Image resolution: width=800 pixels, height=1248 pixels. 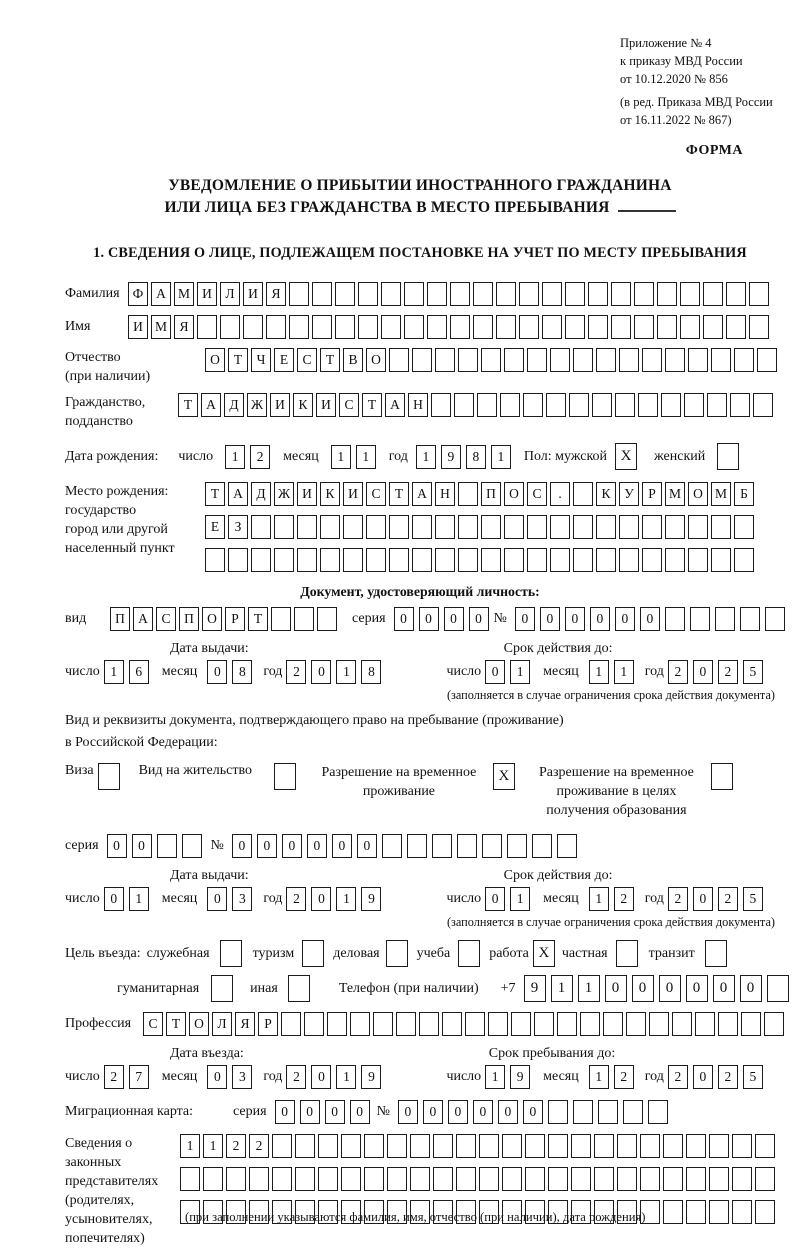 What do you see at coordinates (268, 1024) in the screenshot?
I see `box-cell: Р` at bounding box center [268, 1024].